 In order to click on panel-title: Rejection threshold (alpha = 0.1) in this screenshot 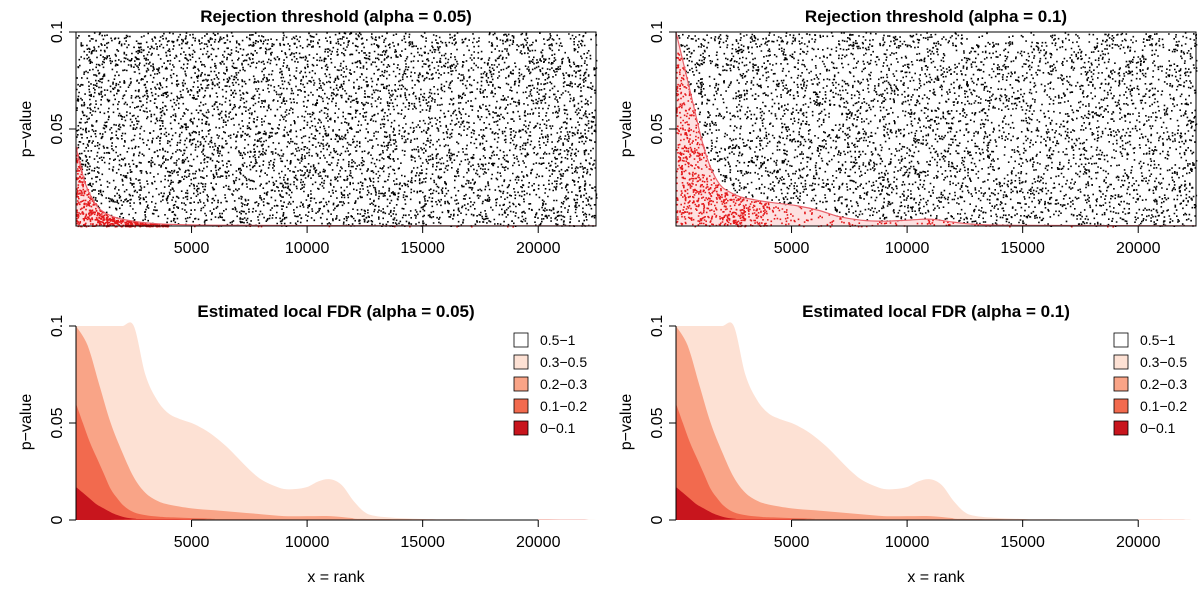, I will do `click(936, 16)`.